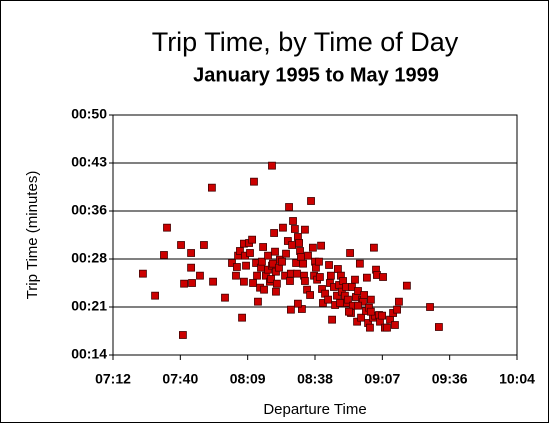 This screenshot has width=549, height=423. Describe the element at coordinates (314, 409) in the screenshot. I see `x-axis-label: Departure Time` at that location.